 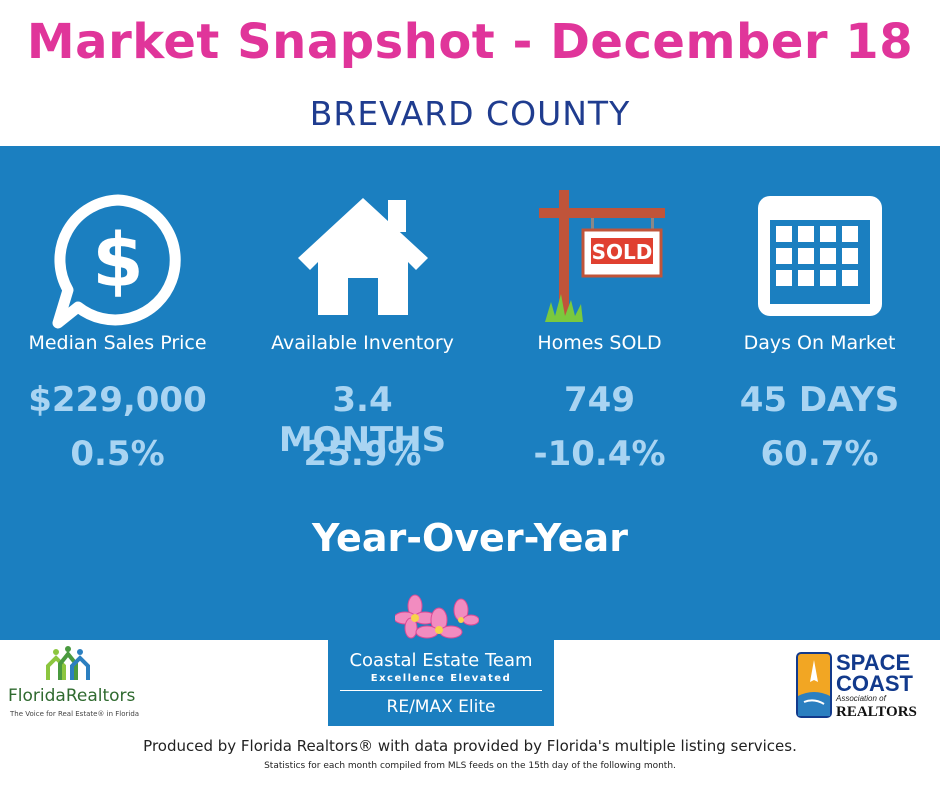 What do you see at coordinates (441, 690) in the screenshot?
I see `divider` at bounding box center [441, 690].